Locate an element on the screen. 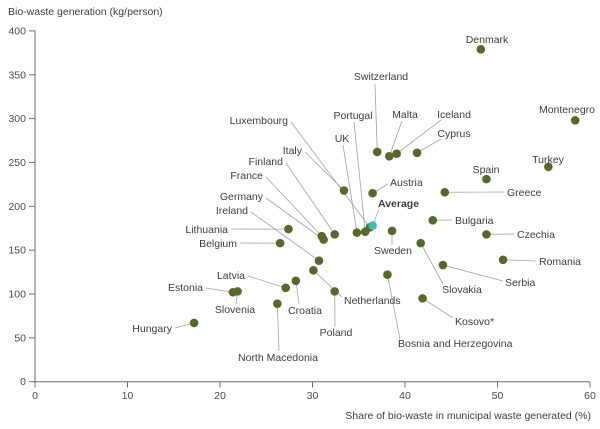  y-tick-label: 50 is located at coordinates (20, 338).